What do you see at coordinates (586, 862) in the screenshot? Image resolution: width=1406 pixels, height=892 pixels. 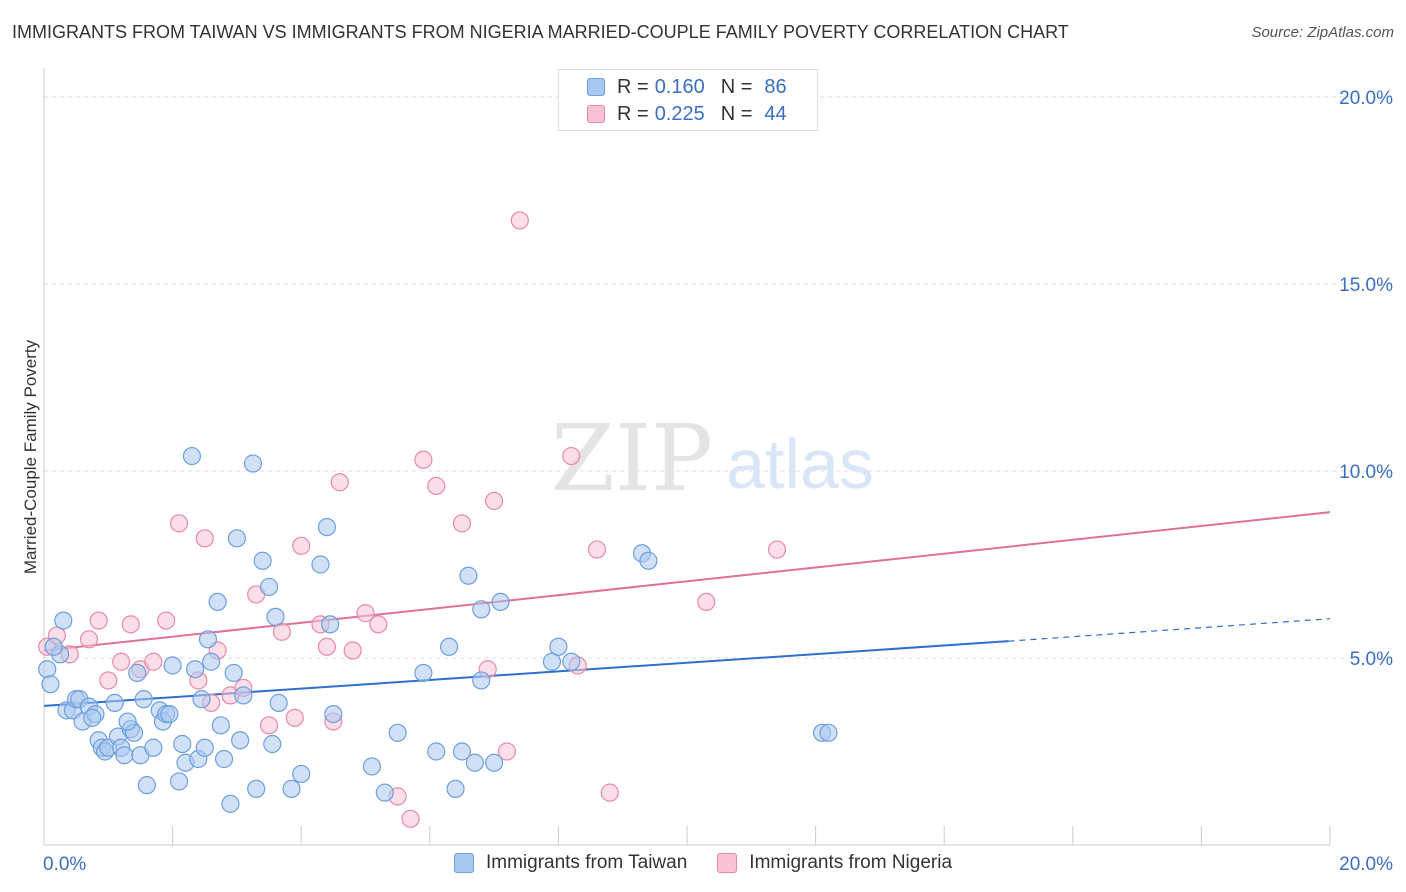 I see `legend-label-taiwan: Immigrants from Taiwan` at bounding box center [586, 862].